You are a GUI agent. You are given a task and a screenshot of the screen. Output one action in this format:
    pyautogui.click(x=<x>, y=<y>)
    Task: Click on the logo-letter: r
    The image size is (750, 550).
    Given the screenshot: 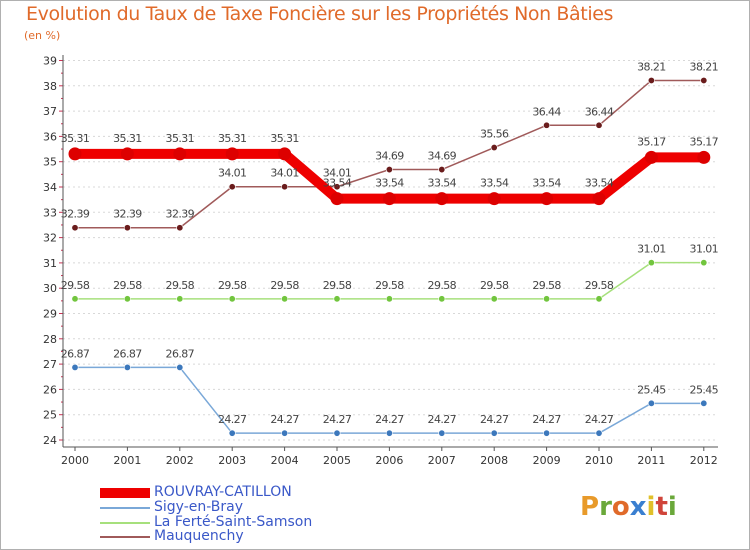 What is the action you would take?
    pyautogui.click(x=605, y=507)
    